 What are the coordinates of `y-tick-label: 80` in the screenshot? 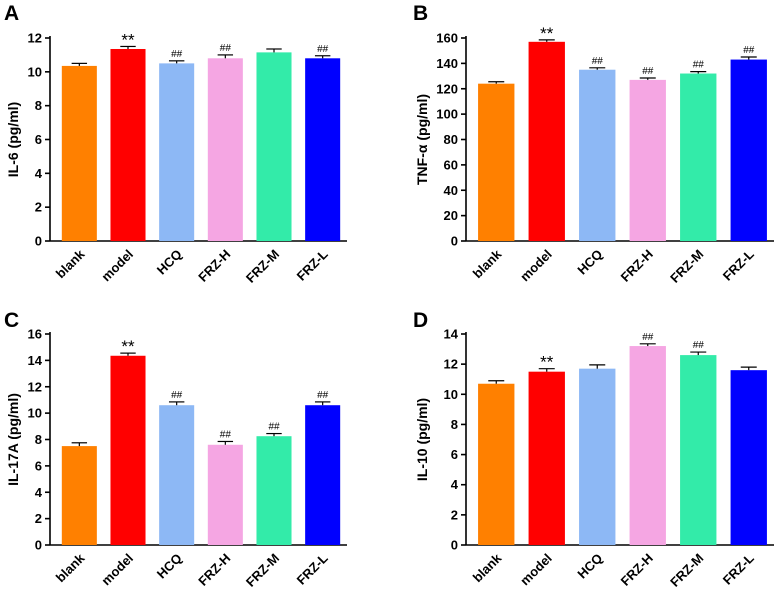 It's located at (451, 139).